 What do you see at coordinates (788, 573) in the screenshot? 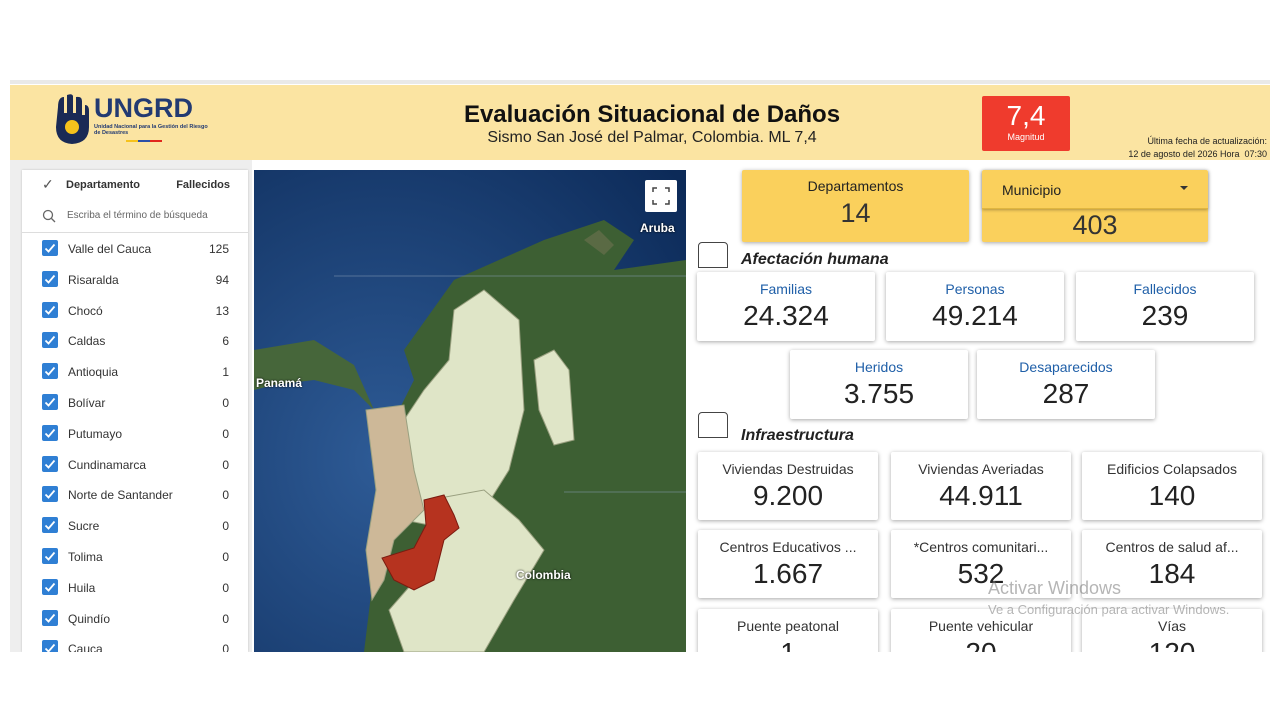
I see `stat-value: 1.667` at bounding box center [788, 573].